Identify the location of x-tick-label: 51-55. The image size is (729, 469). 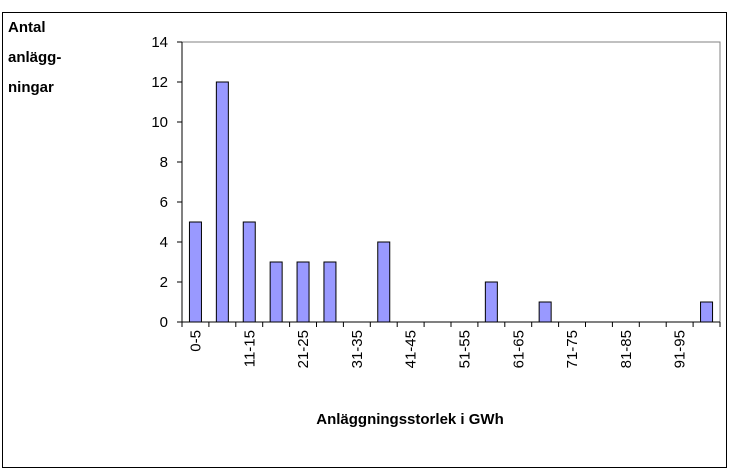
(464, 349).